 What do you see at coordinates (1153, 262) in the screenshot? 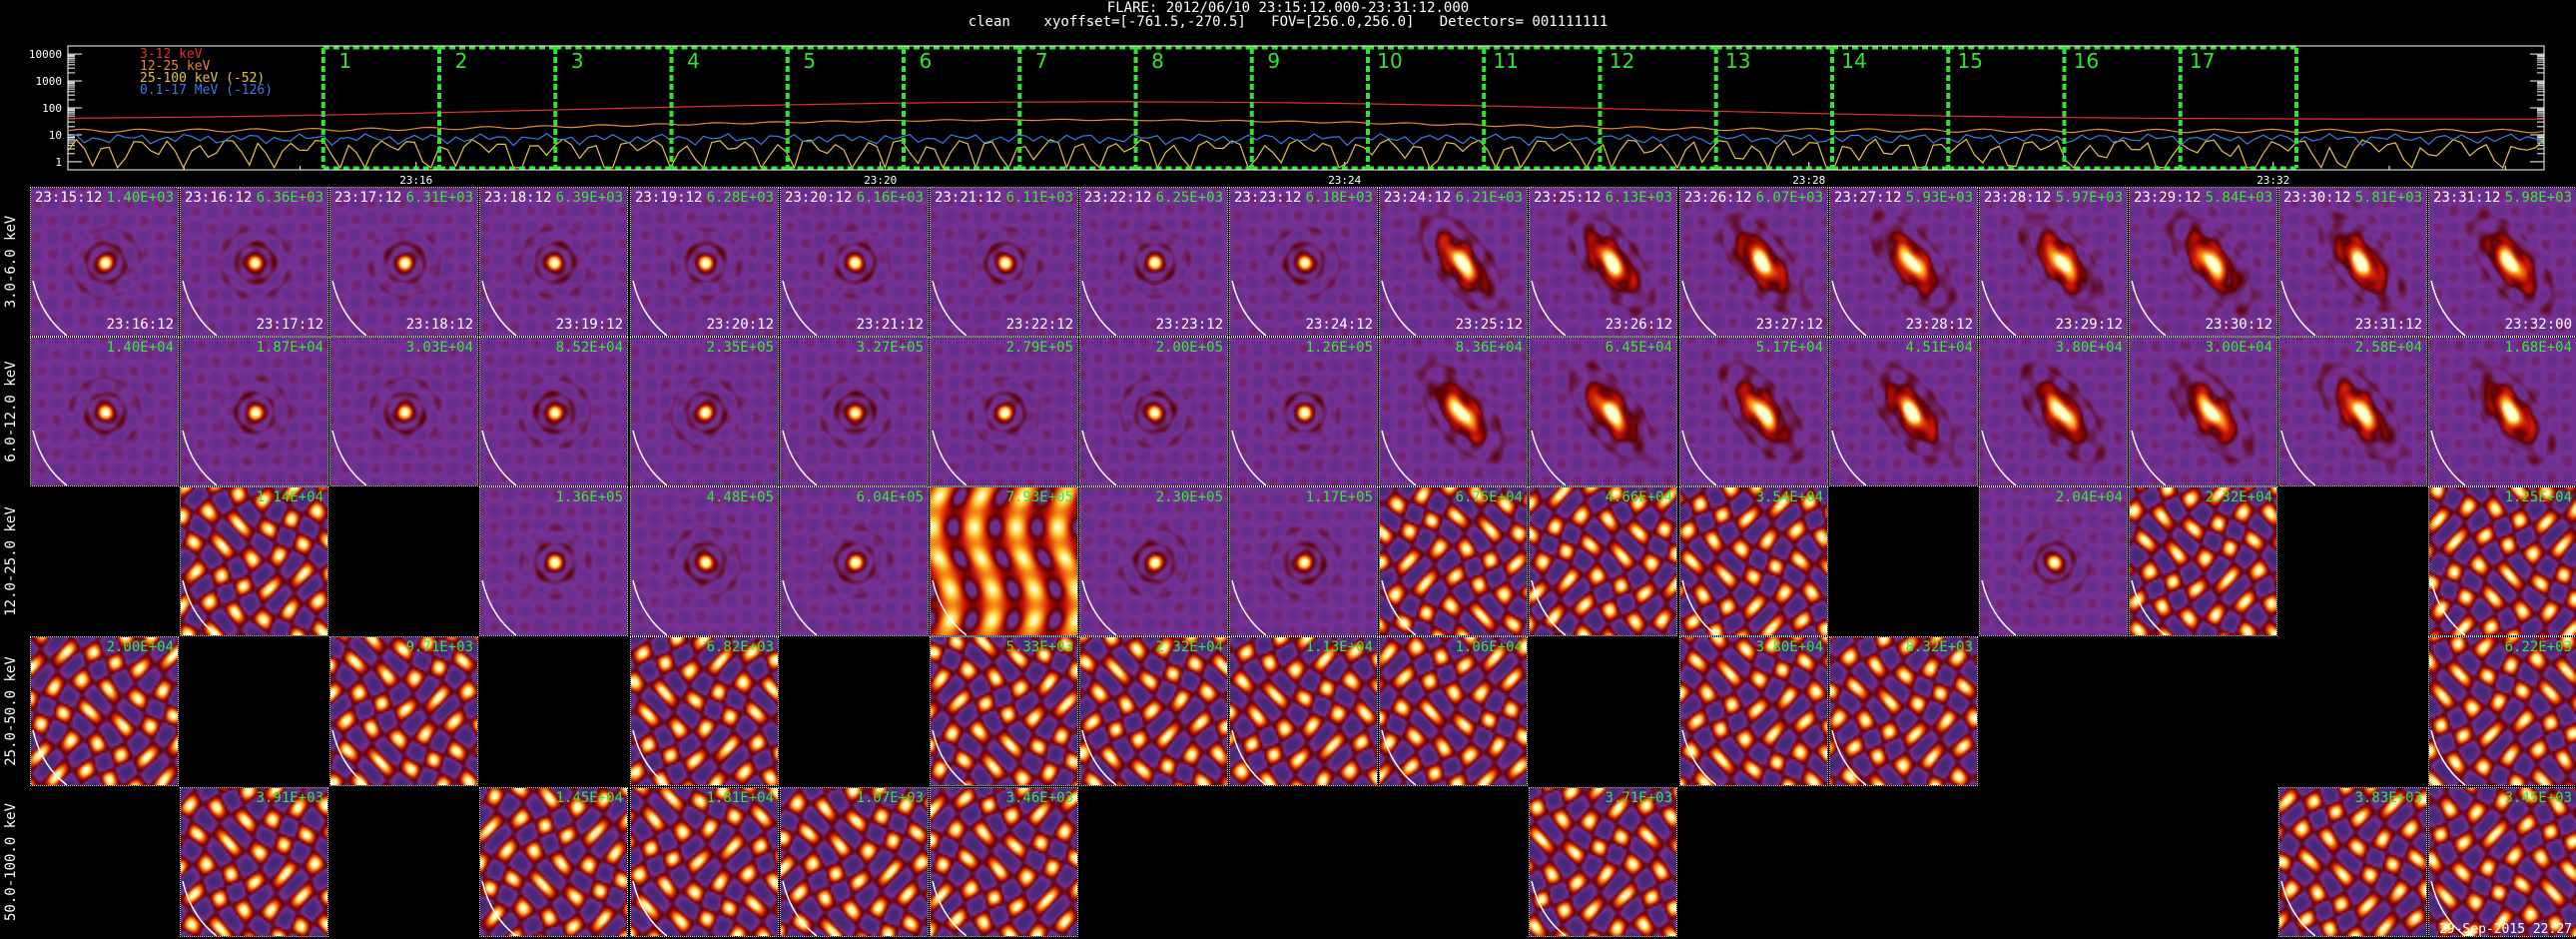
I see `image-cell: 6.25E+03 23:22:12 23:23:12` at bounding box center [1153, 262].